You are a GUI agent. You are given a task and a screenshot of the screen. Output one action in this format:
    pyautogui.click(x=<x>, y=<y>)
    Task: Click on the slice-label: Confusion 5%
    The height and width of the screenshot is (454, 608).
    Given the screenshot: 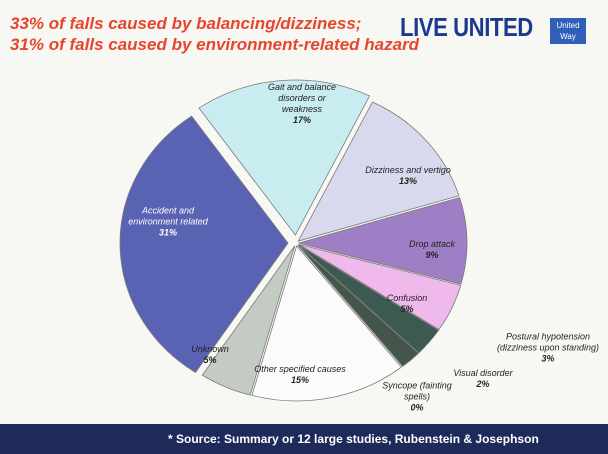 What is the action you would take?
    pyautogui.click(x=407, y=304)
    